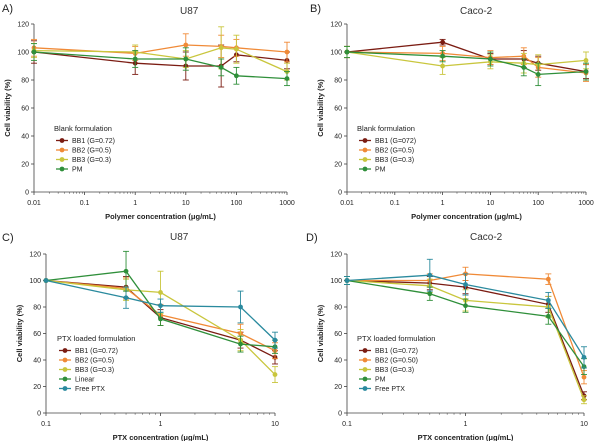 The height and width of the screenshot is (441, 600). Describe the element at coordinates (7, 9) in the screenshot. I see `panel-label: A)` at that location.